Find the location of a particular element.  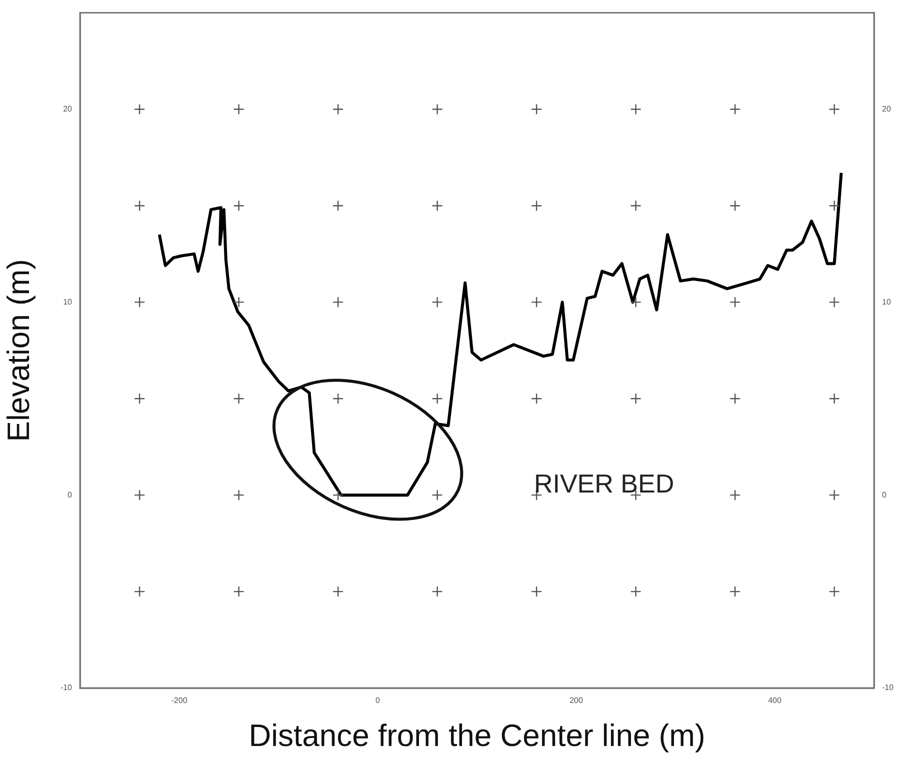

annotation: RIVER BED is located at coordinates (604, 483).